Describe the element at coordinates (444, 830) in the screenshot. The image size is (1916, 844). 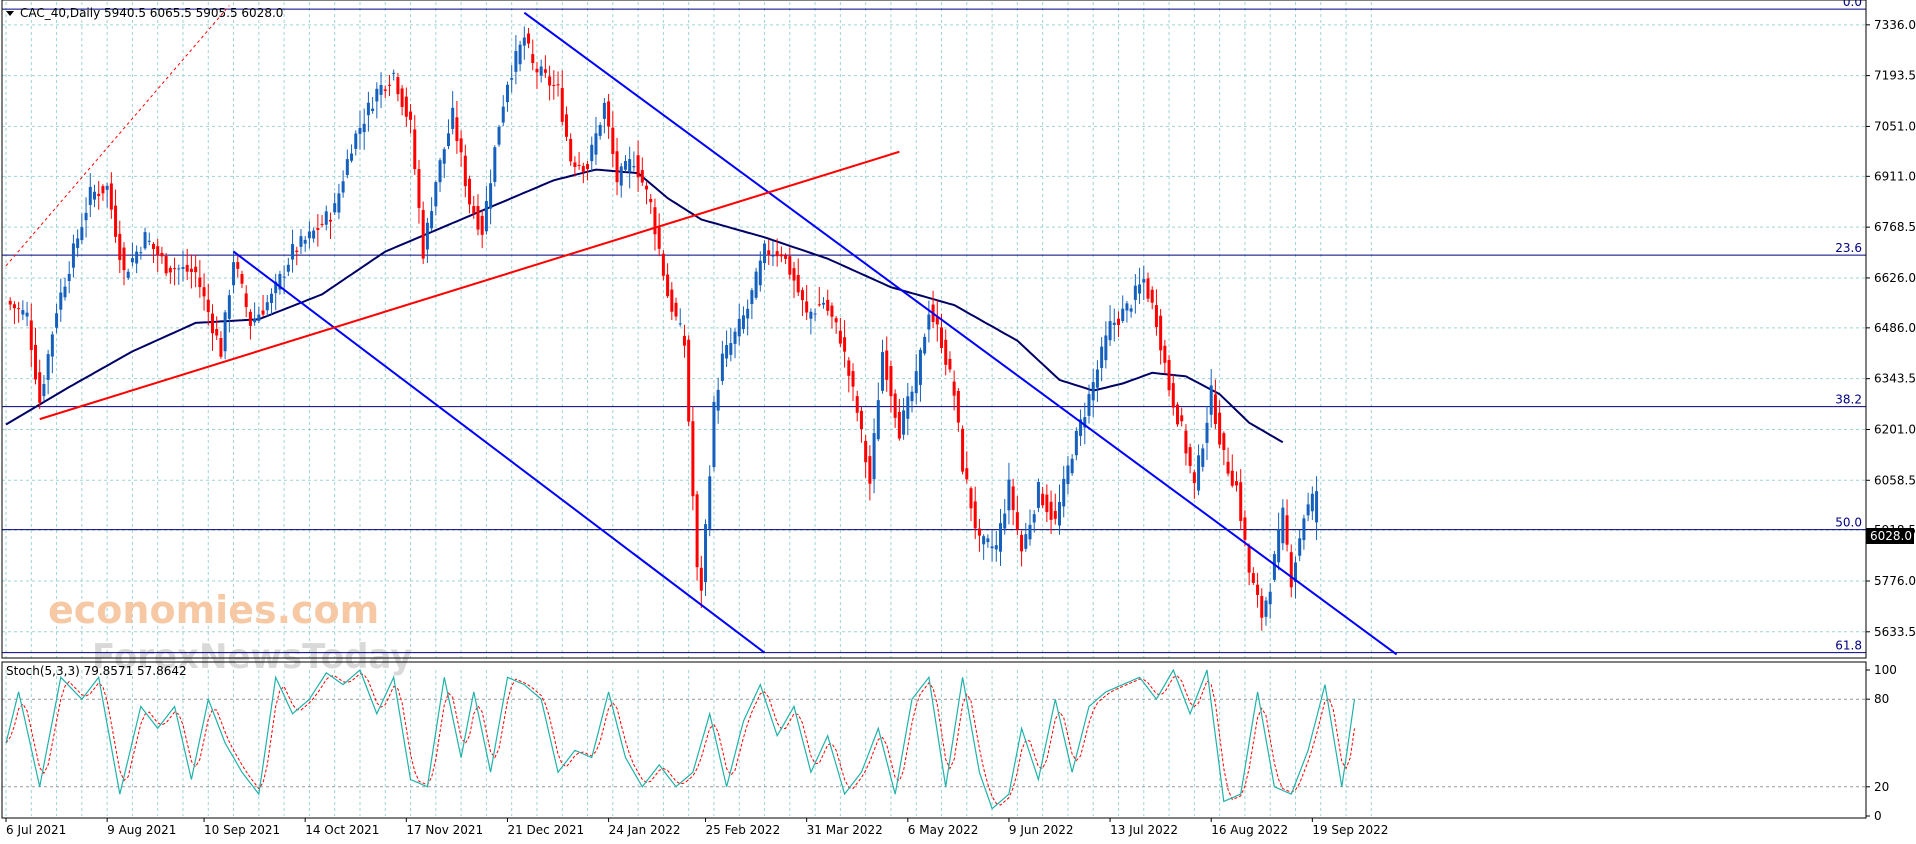
I see `date-tick-label: 17 Nov 2021` at that location.